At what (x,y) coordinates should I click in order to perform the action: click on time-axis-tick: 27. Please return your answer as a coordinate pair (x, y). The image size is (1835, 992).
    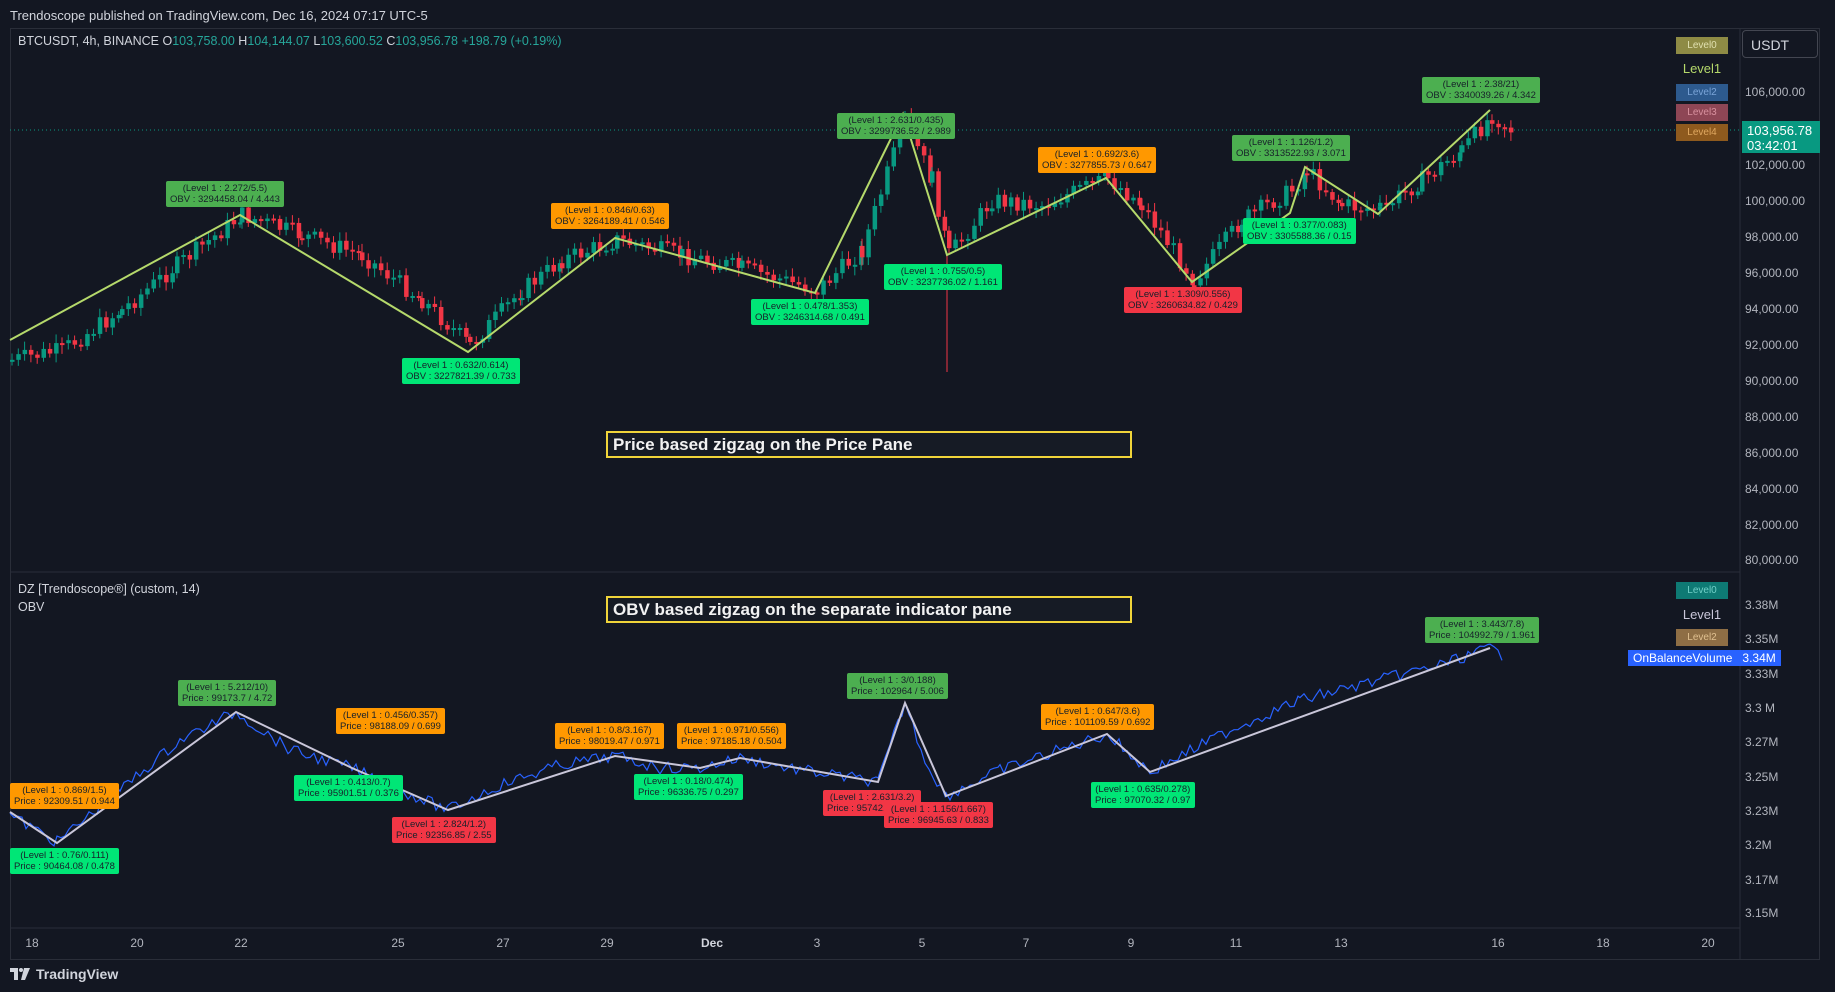
    Looking at the image, I should click on (503, 943).